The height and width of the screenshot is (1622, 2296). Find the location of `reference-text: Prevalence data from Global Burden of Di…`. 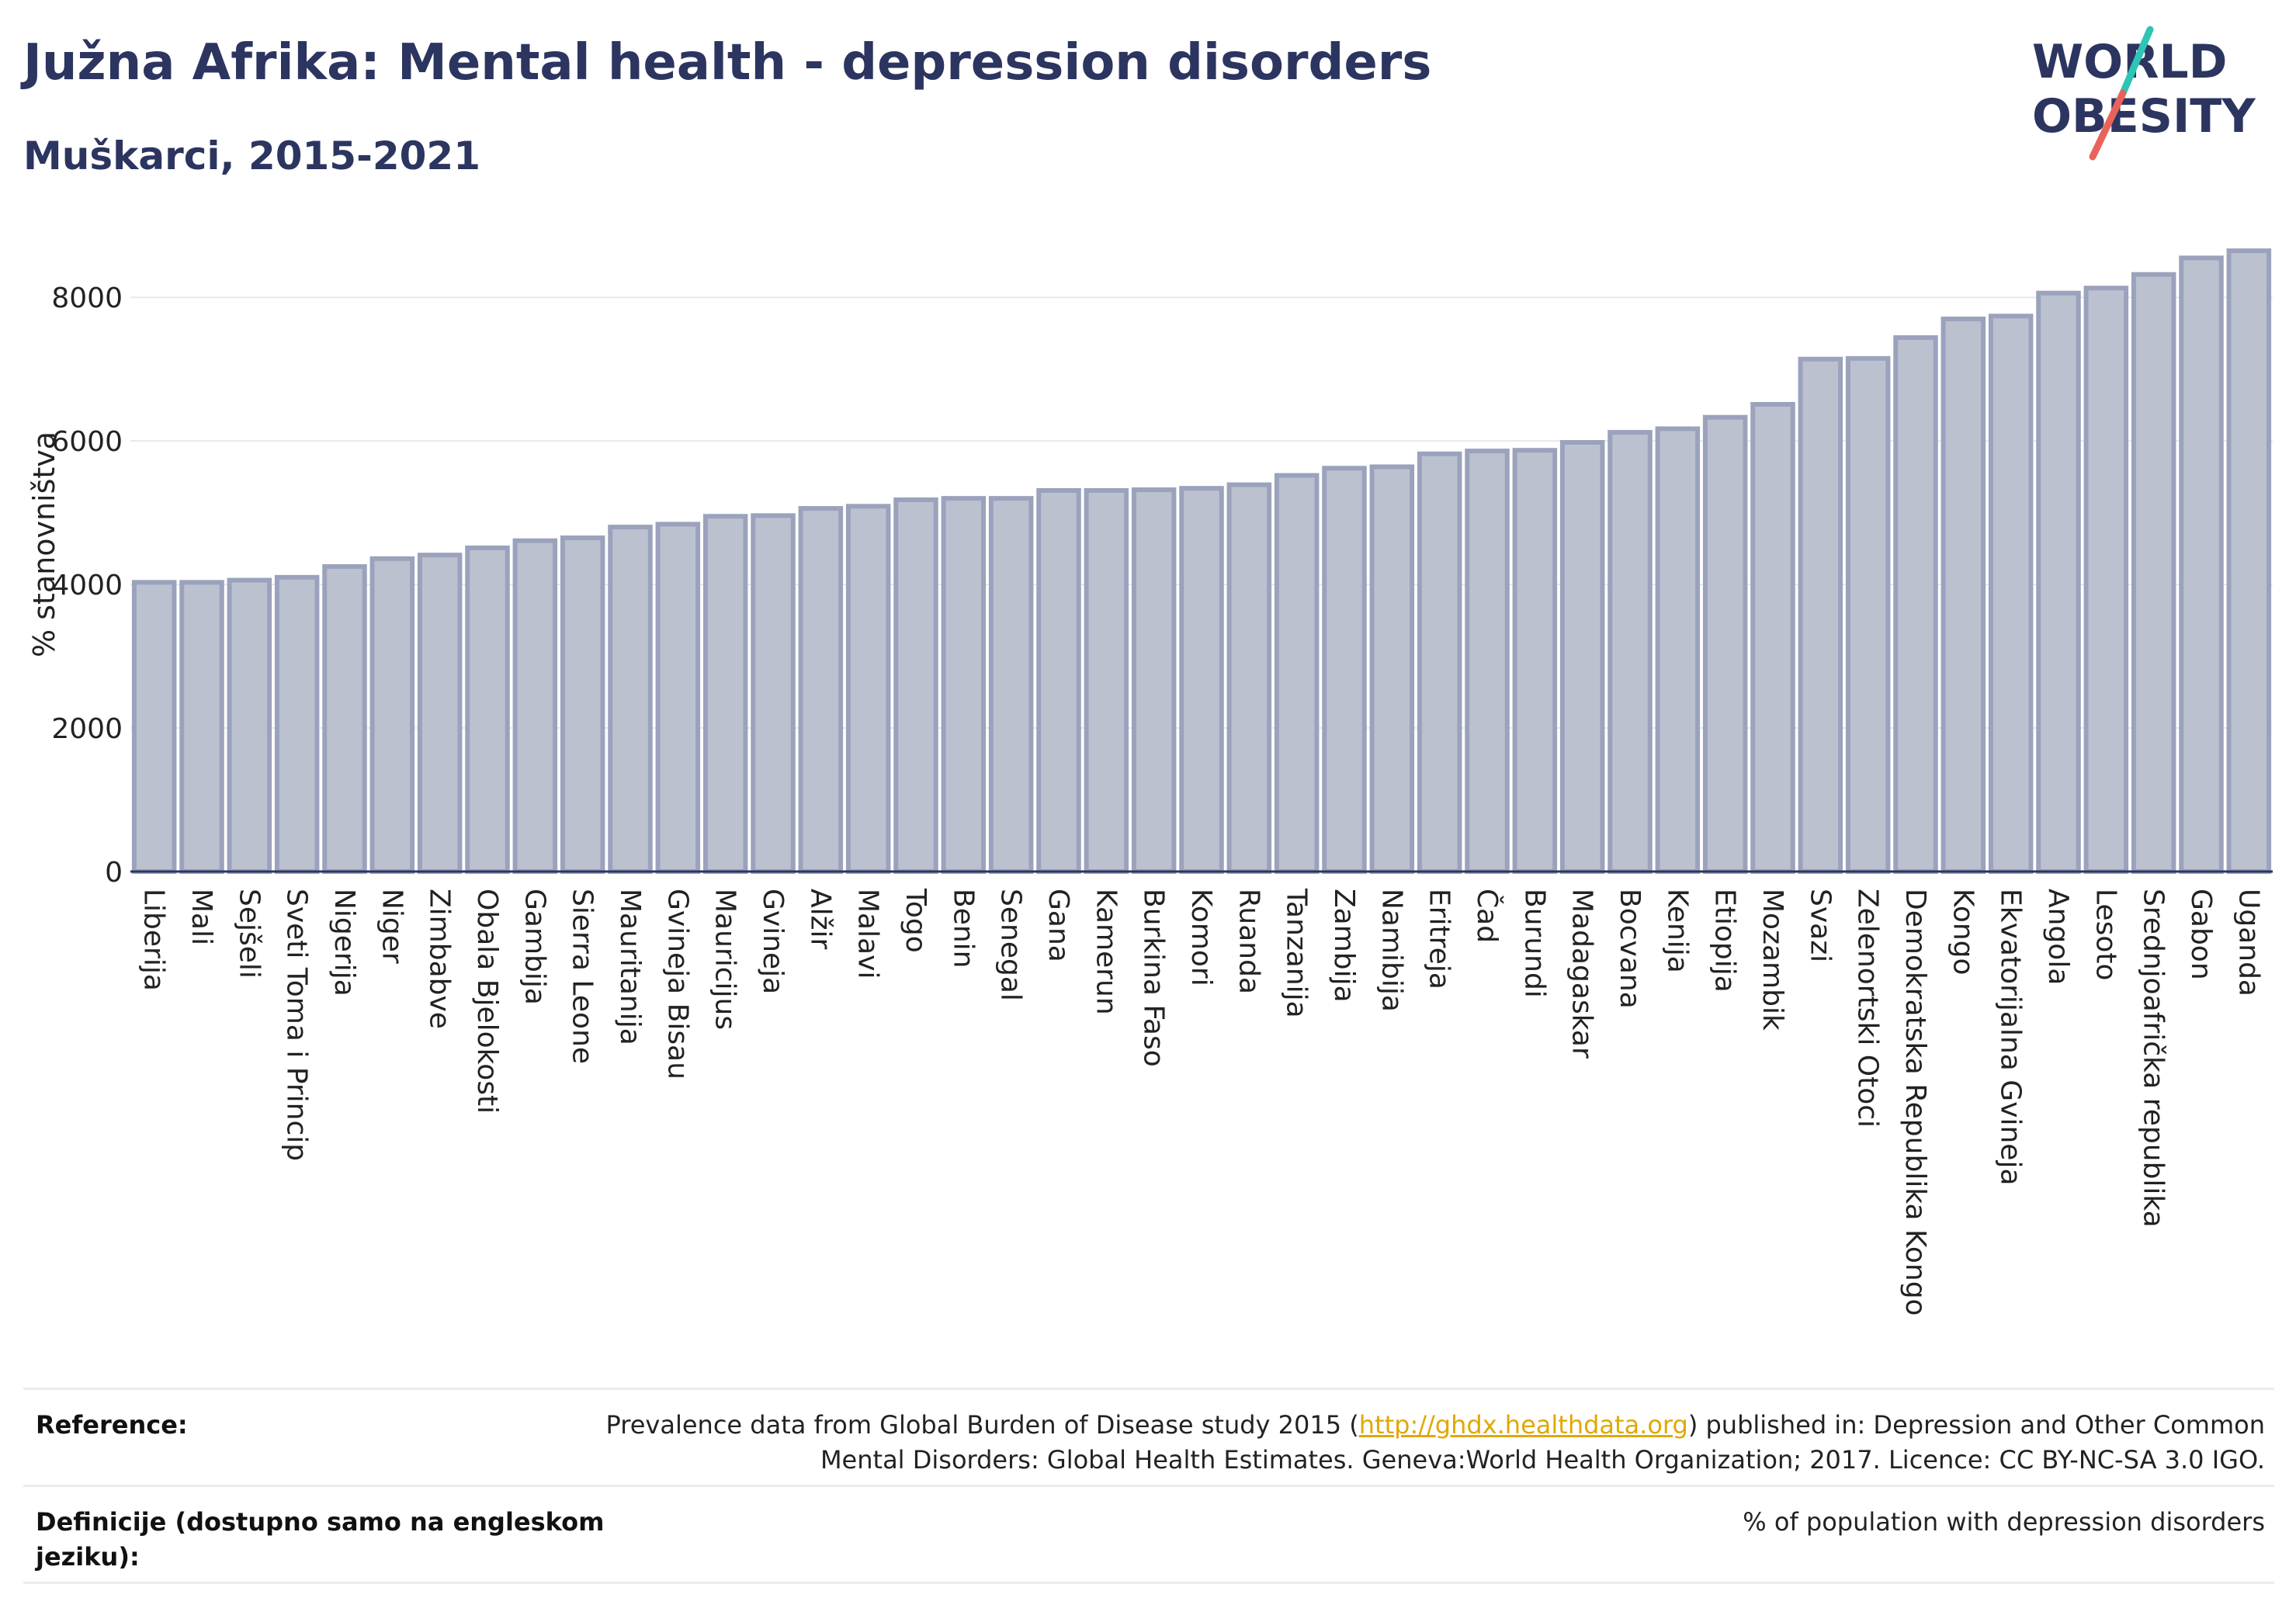

reference-text: Prevalence data from Global Burden of Di… is located at coordinates (1435, 1443).